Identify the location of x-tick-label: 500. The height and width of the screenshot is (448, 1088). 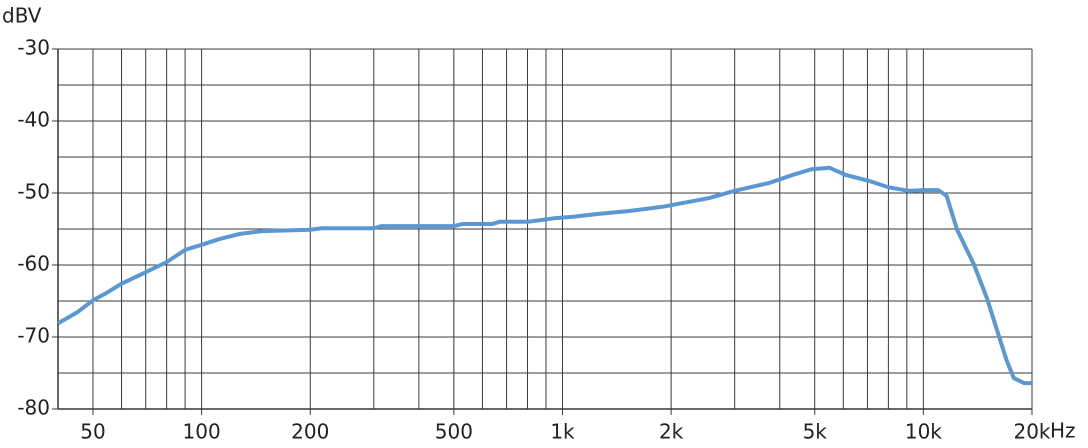
(454, 432).